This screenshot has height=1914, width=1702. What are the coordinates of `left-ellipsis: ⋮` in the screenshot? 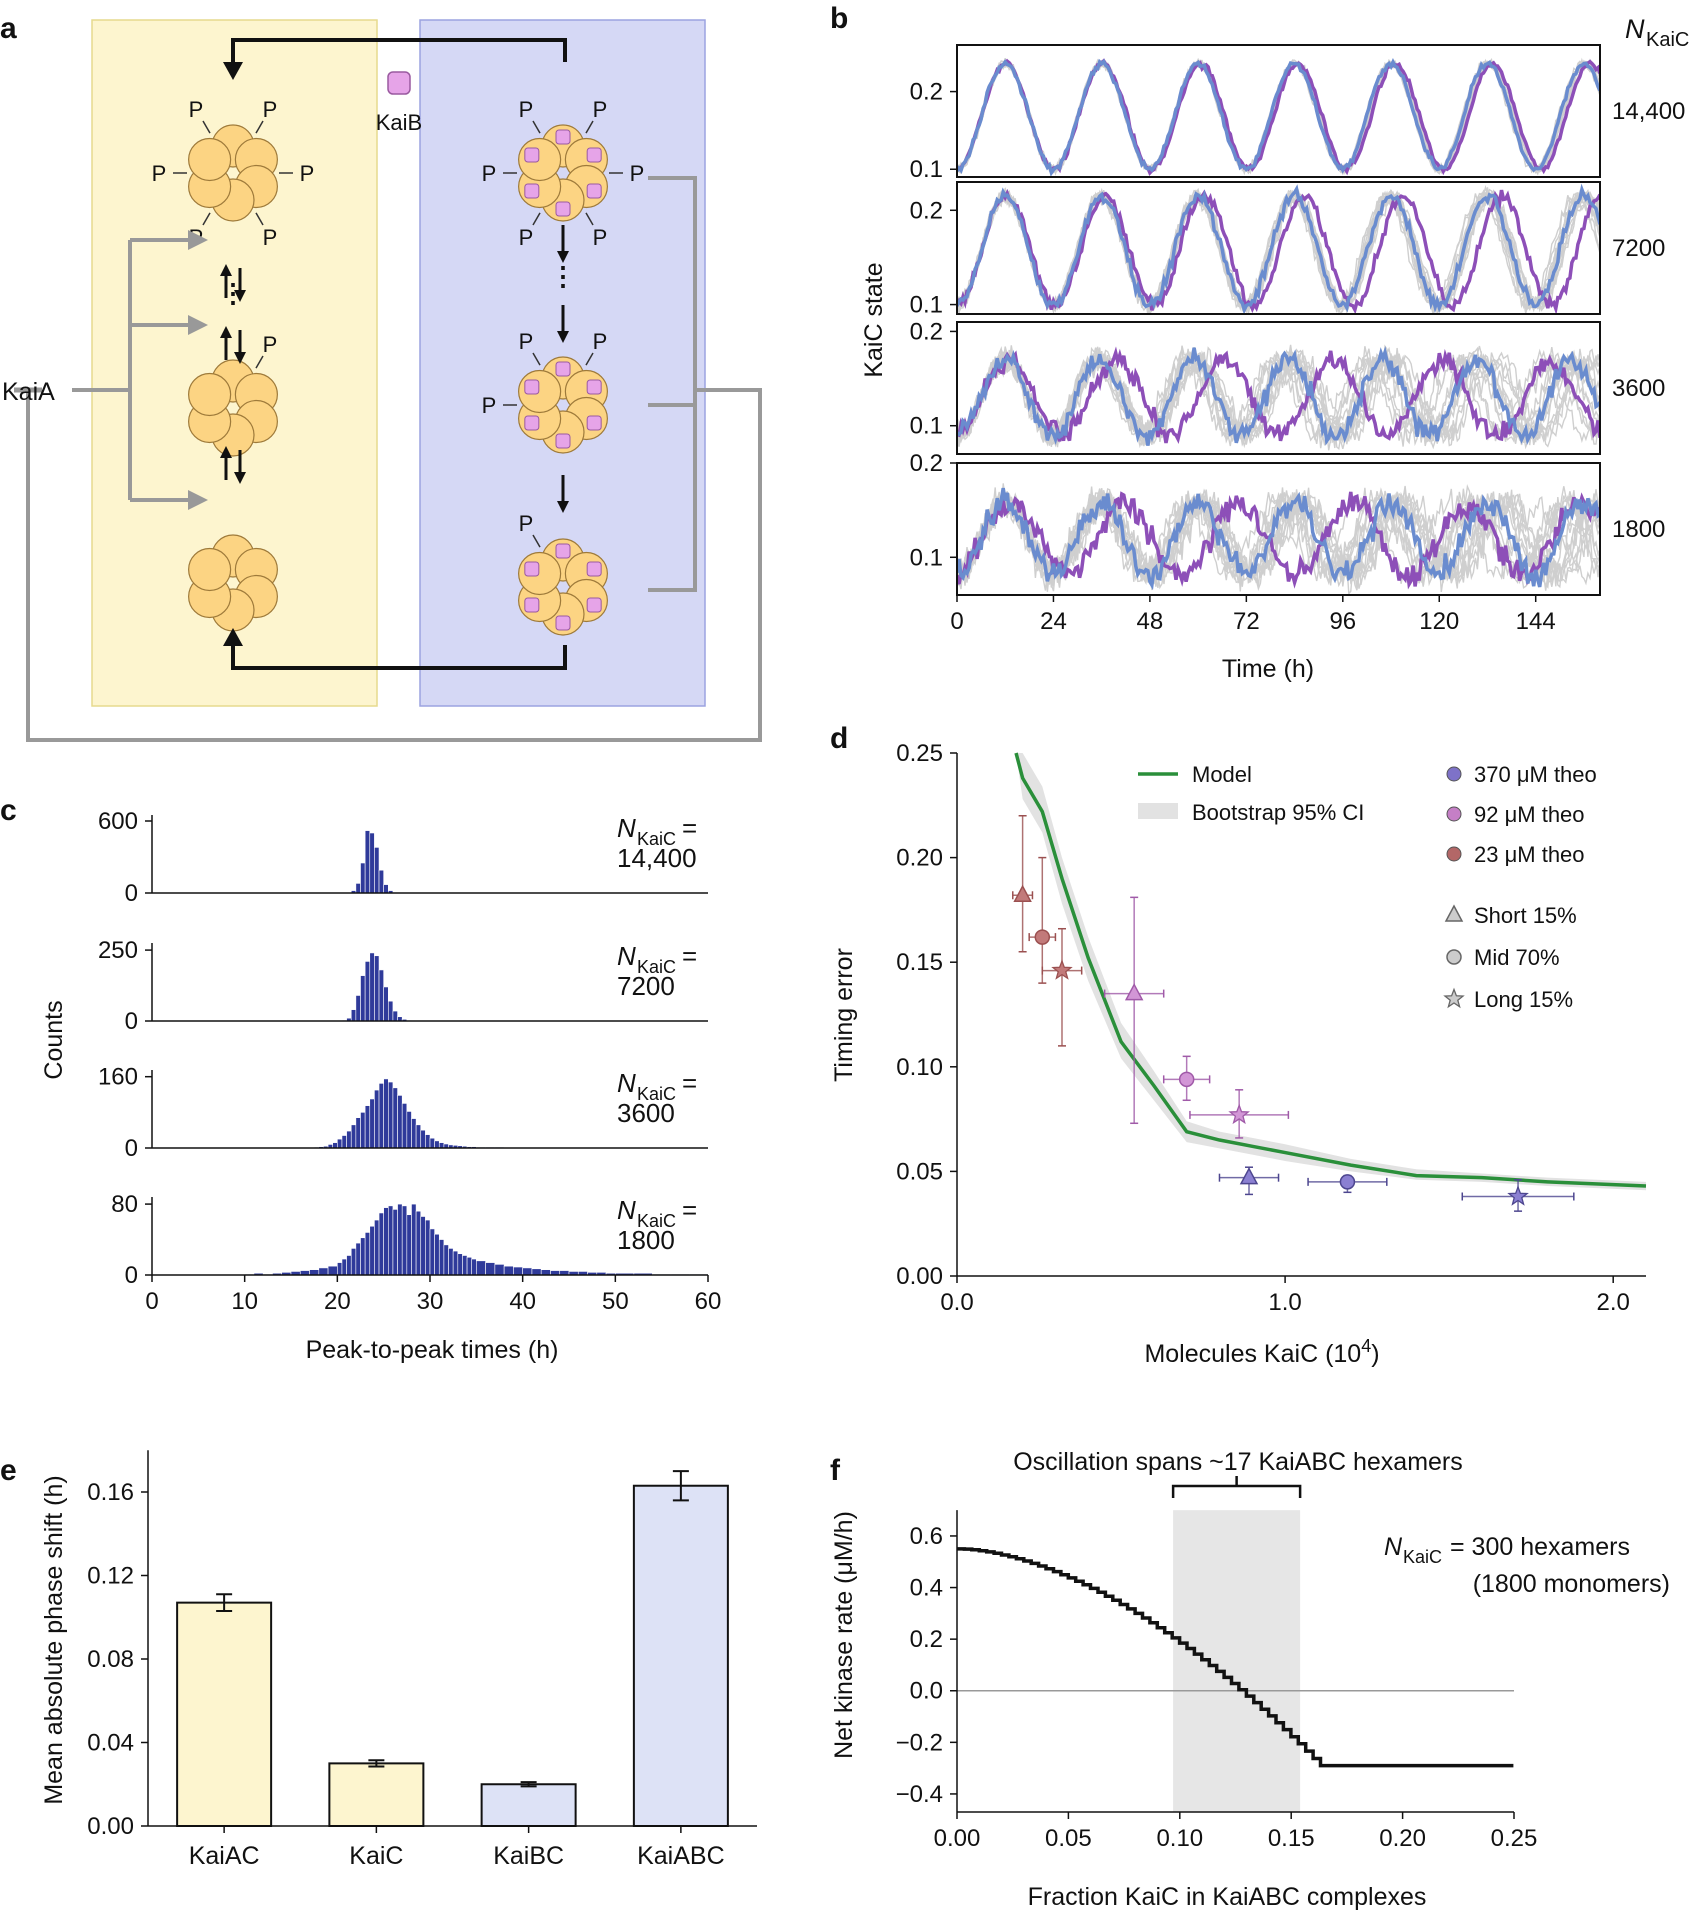 It's located at (233, 293).